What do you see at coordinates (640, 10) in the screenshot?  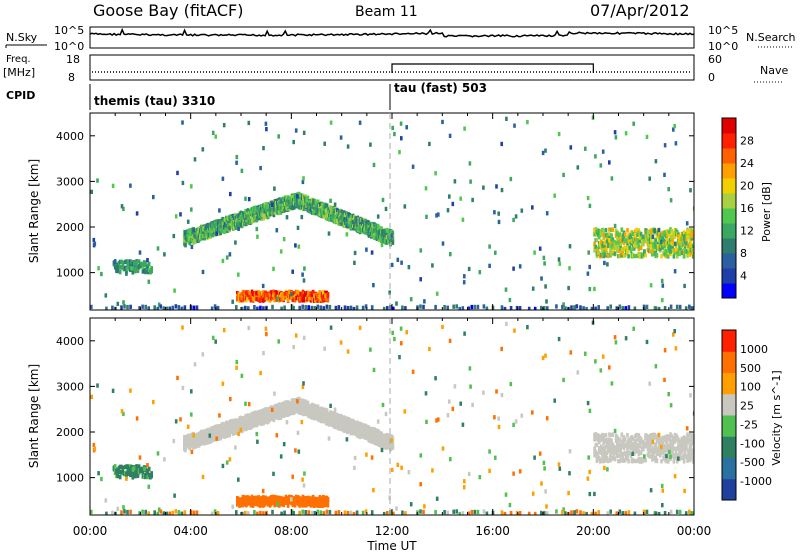 I see `date-title: 07/Apr/2012` at bounding box center [640, 10].